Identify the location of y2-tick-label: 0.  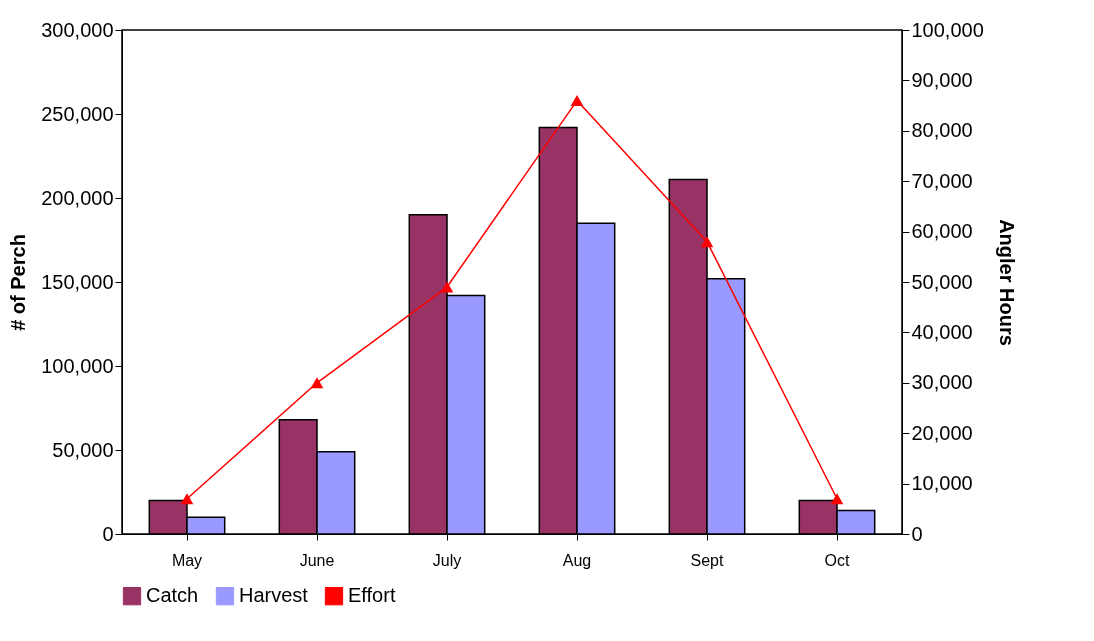
(917, 533).